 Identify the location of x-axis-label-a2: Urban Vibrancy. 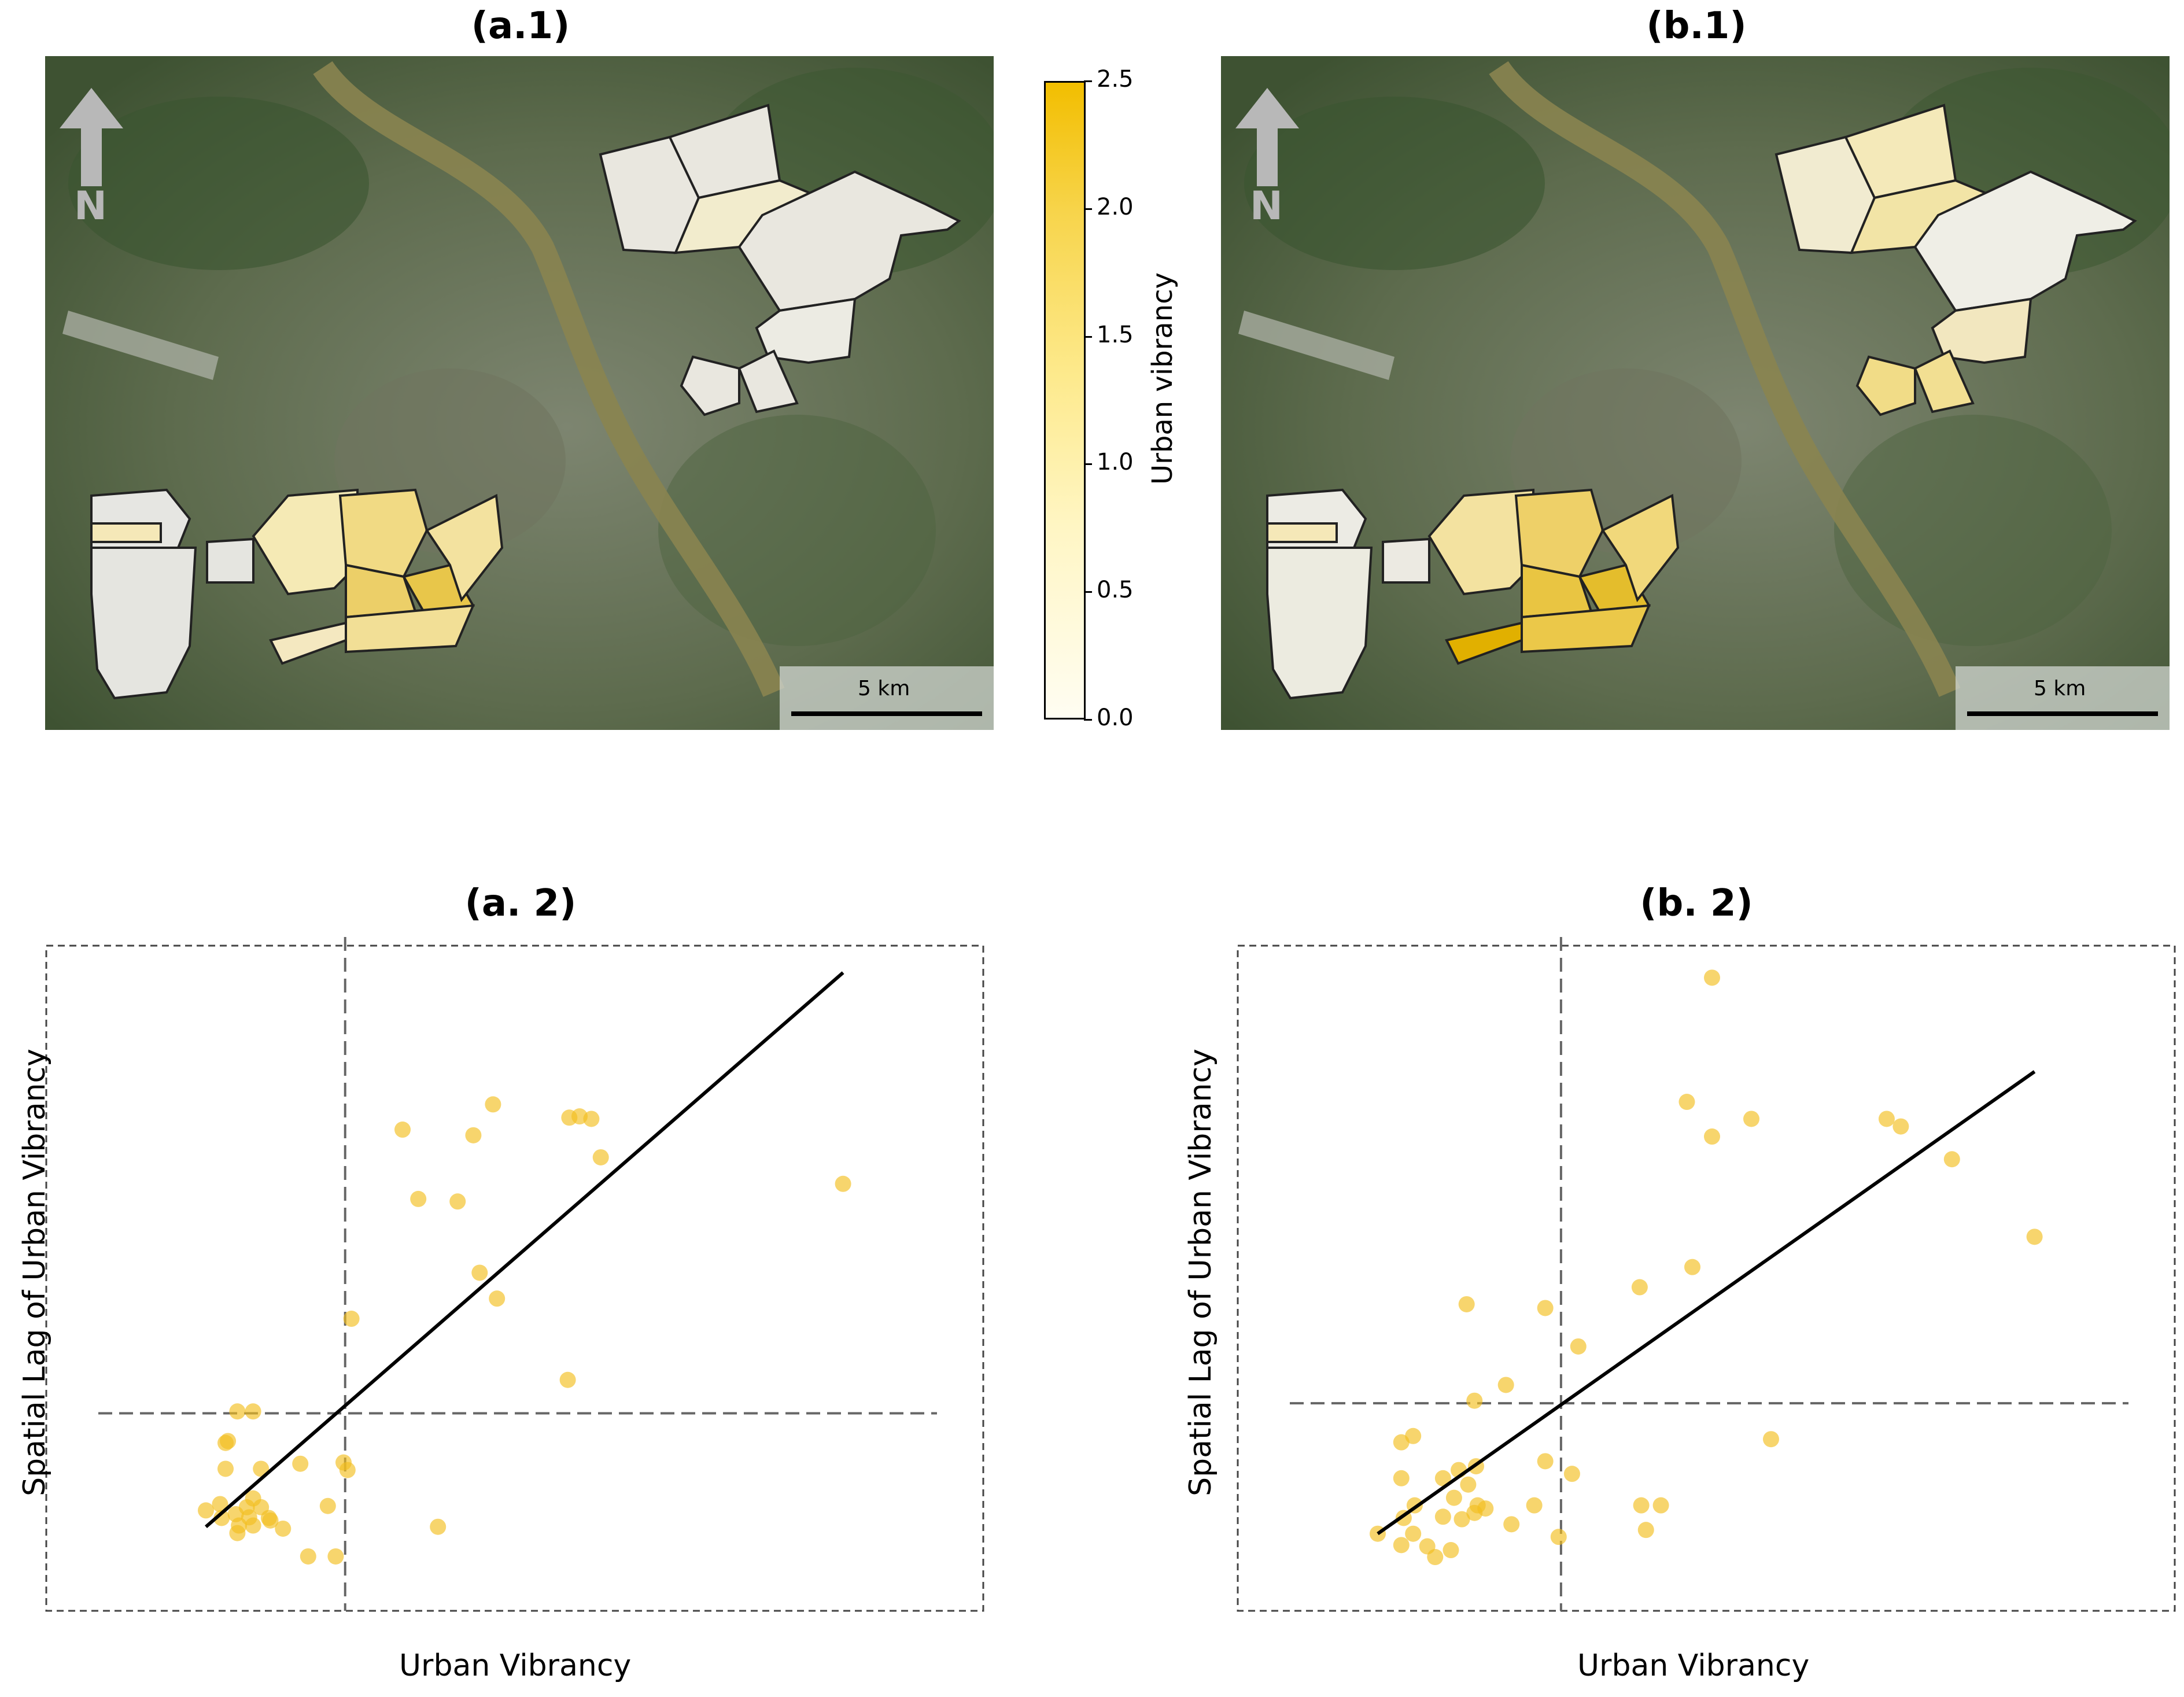
(516, 1666).